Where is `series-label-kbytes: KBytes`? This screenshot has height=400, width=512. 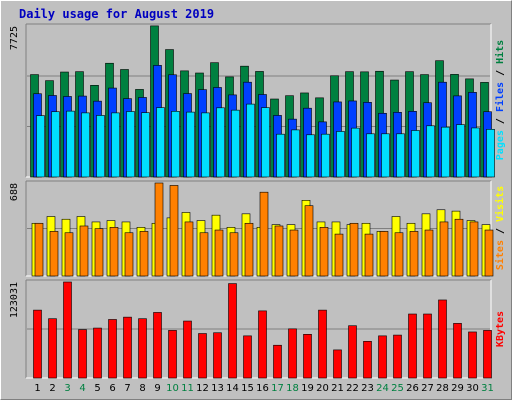 series-label-kbytes: KBytes is located at coordinates (500, 329).